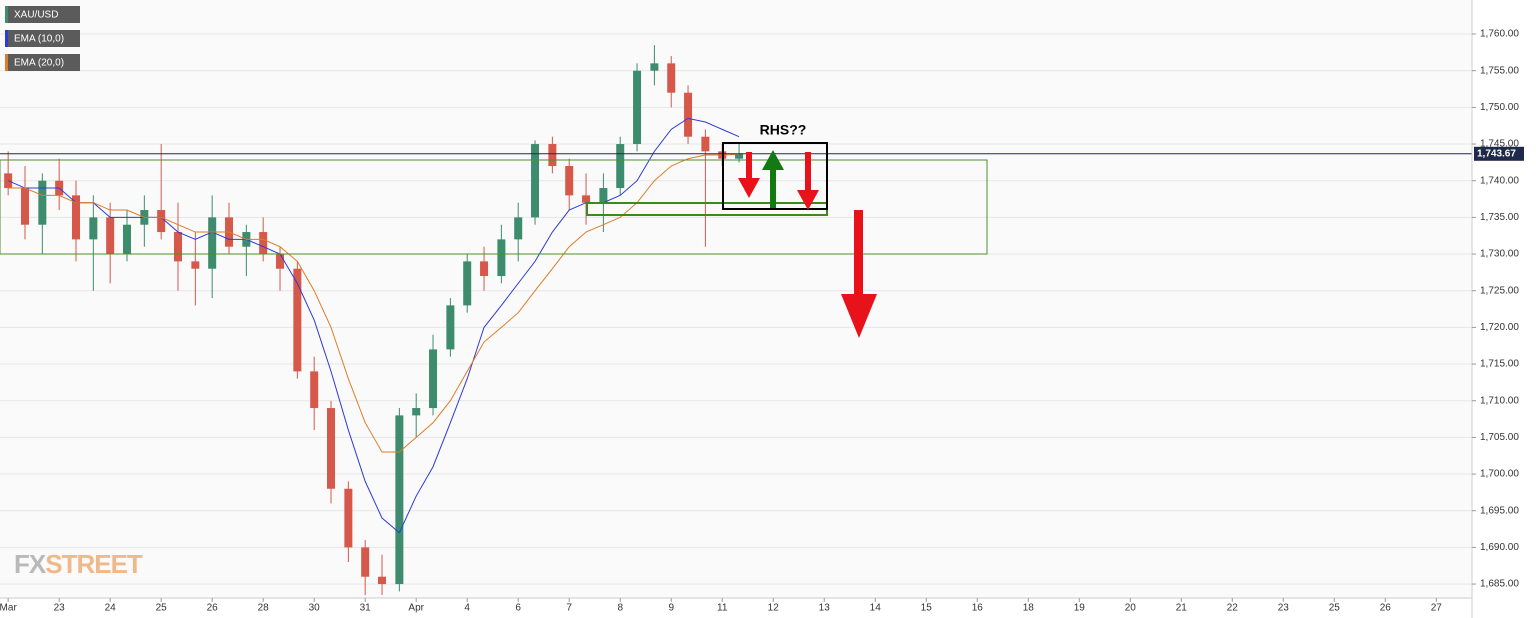  What do you see at coordinates (39, 39) in the screenshot?
I see `legend-label: EMA (10,0)` at bounding box center [39, 39].